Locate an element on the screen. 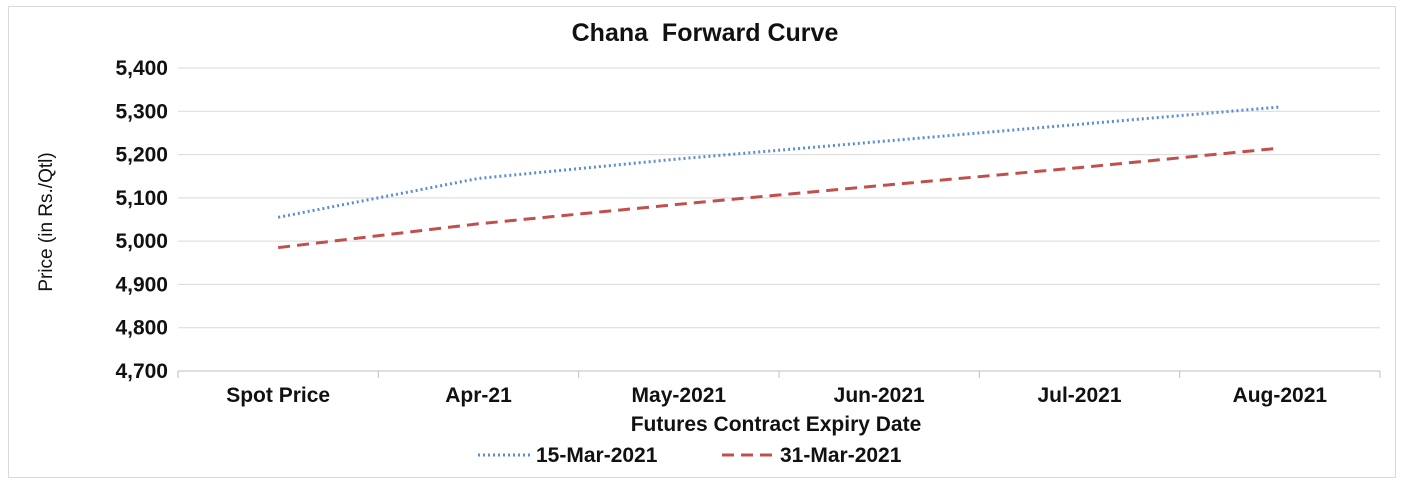 This screenshot has height=484, width=1404. y-tick-label: 5,000 is located at coordinates (141, 241).